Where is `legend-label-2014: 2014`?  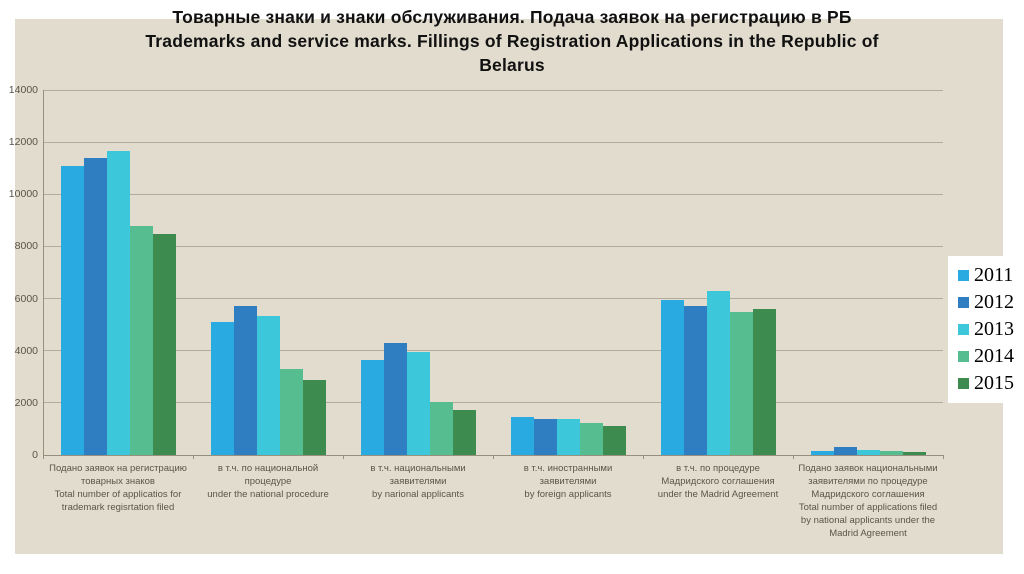 legend-label-2014: 2014 is located at coordinates (994, 356).